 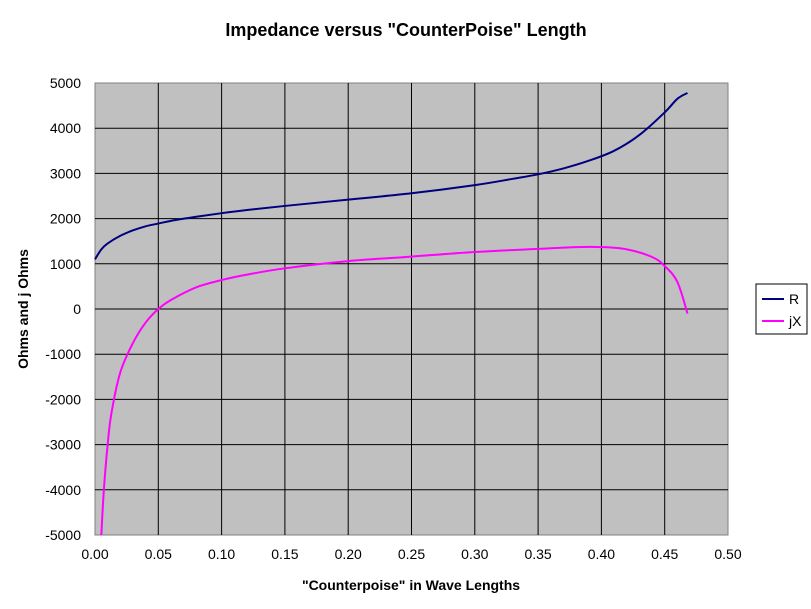 I want to click on x-tick-label: 0.45, so click(x=664, y=554).